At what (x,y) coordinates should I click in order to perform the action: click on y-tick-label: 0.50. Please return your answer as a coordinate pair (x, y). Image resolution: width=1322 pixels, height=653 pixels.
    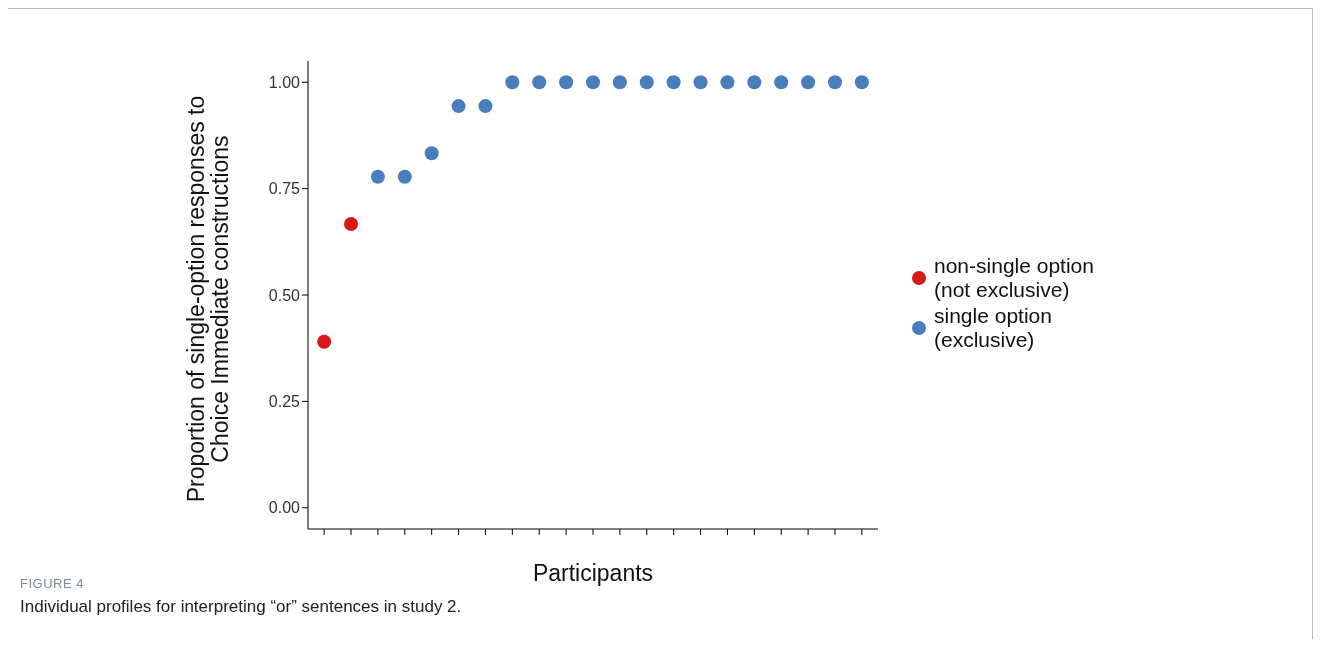
    Looking at the image, I should click on (284, 295).